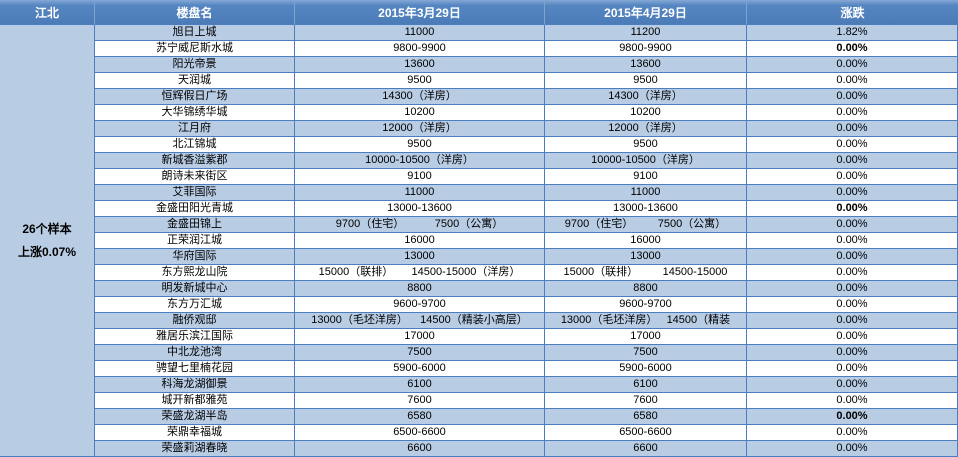 This screenshot has width=958, height=457. I want to click on cell-price-2015-03-29: 13000-13600, so click(420, 209).